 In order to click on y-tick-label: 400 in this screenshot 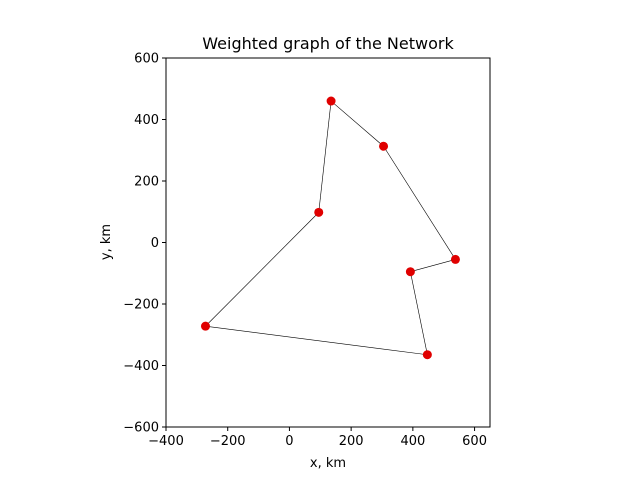, I will do `click(146, 120)`.